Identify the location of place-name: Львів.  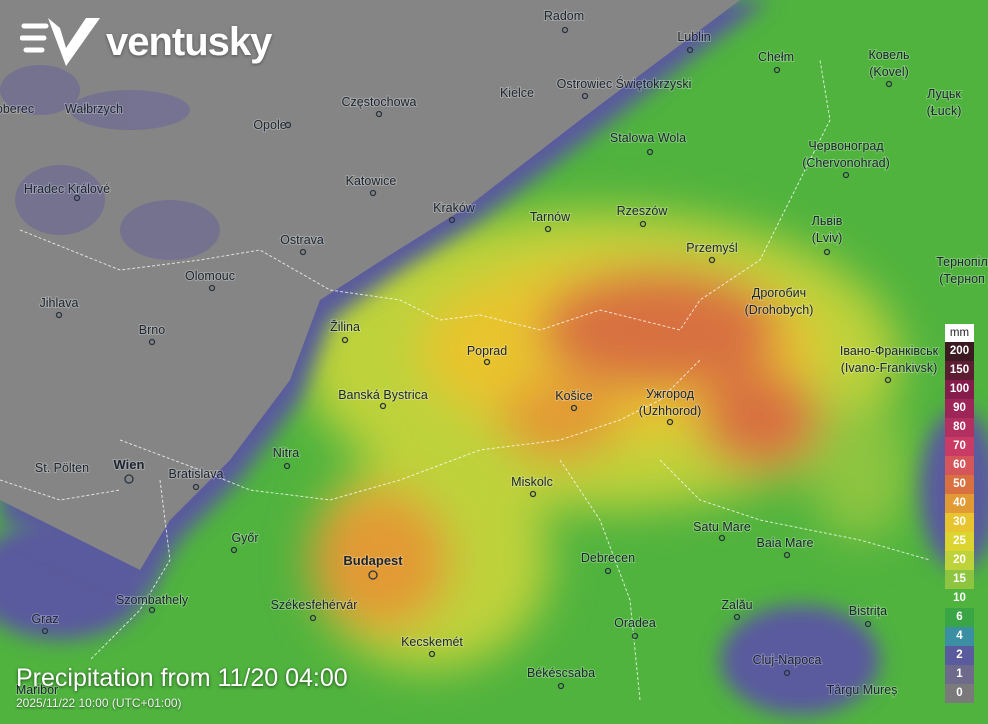
(827, 221).